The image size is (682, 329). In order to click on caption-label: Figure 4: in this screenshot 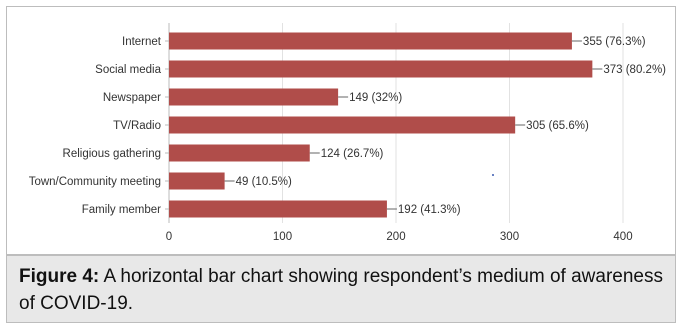, I will do `click(59, 276)`.